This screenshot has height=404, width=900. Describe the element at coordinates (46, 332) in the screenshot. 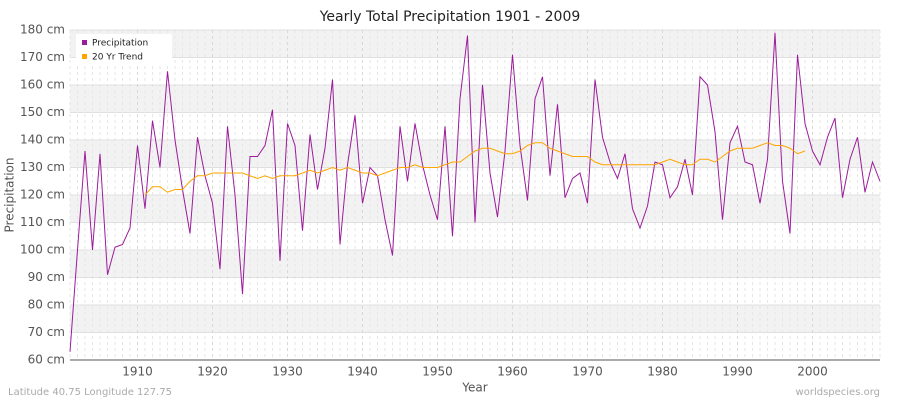

I see `y-tick-label: 70 cm` at that location.